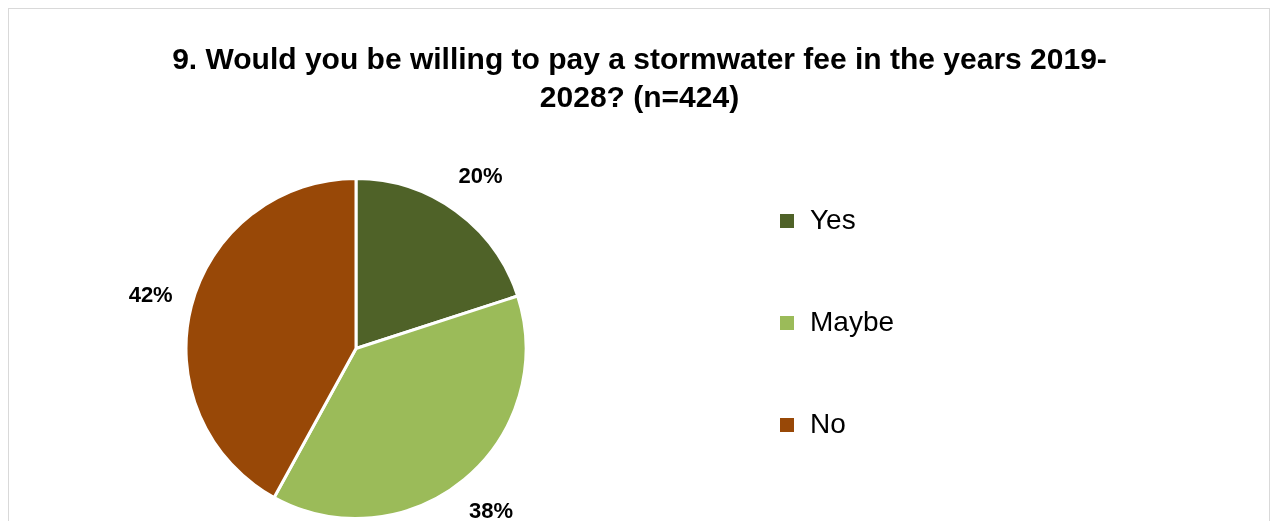 The image size is (1279, 521). What do you see at coordinates (833, 219) in the screenshot?
I see `legend-label: Yes` at bounding box center [833, 219].